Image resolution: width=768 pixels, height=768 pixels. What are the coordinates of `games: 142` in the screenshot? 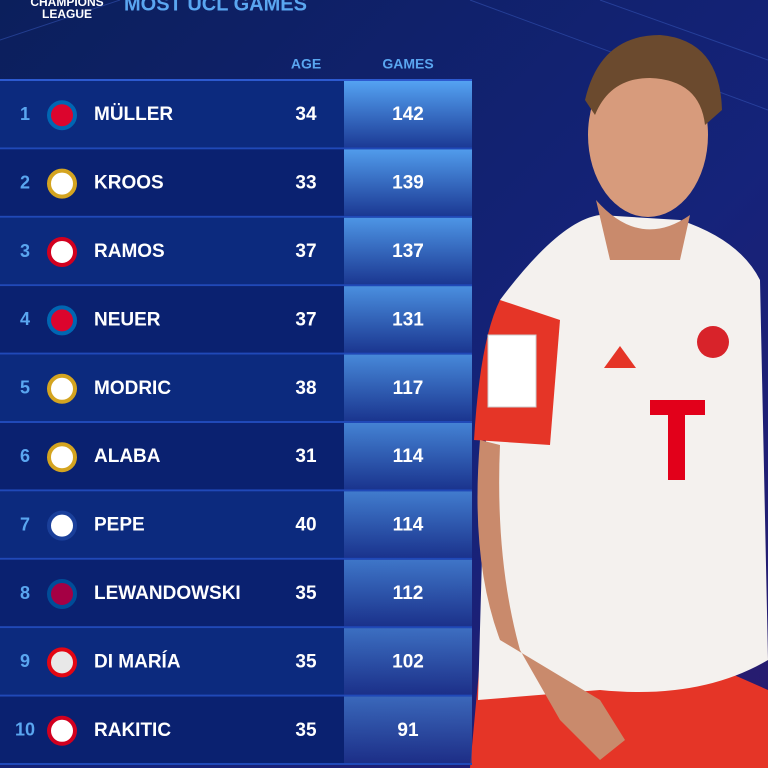 It's located at (408, 114).